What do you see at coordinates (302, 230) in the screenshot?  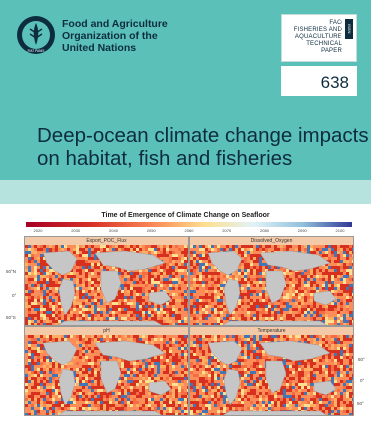 I see `colorbar-tick-label: 2090` at bounding box center [302, 230].